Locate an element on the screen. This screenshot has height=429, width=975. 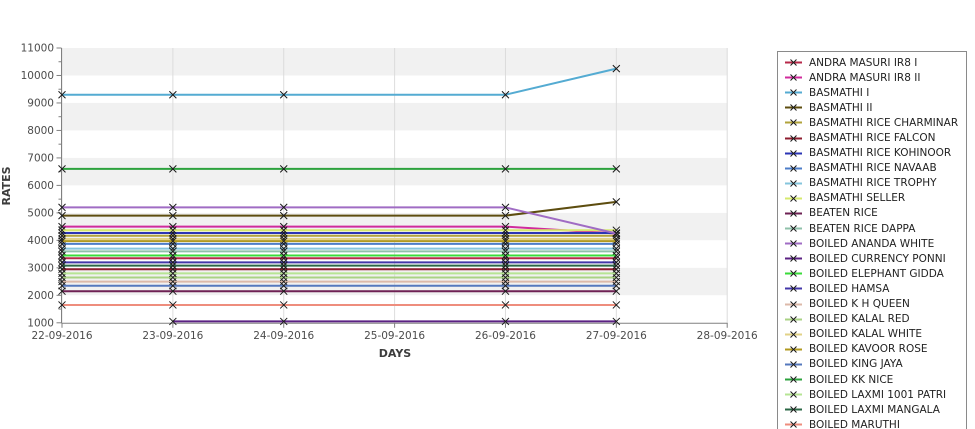
legend-item-label: BOILED CURRENCY PONNI is located at coordinates (877, 258).